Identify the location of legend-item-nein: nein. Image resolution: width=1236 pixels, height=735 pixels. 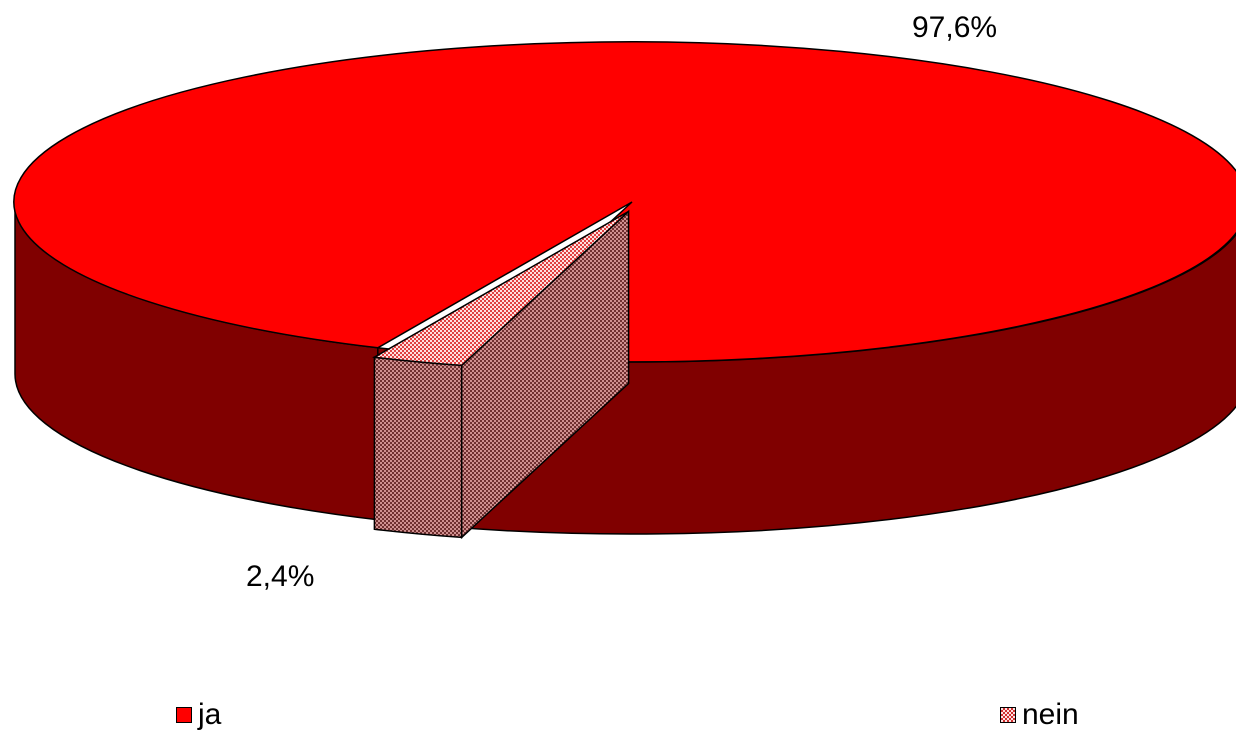
(1039, 715).